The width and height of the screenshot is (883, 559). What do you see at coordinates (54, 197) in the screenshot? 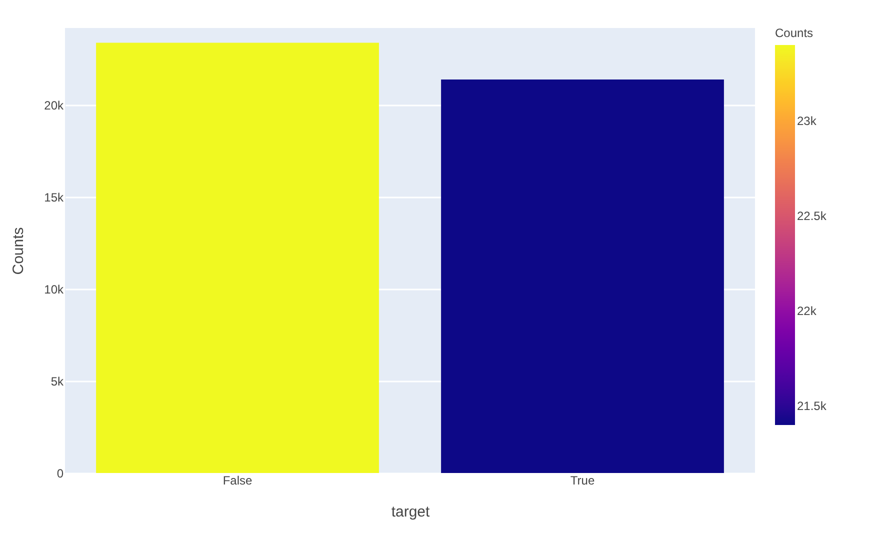
I see `y-tick-label: 15k` at bounding box center [54, 197].